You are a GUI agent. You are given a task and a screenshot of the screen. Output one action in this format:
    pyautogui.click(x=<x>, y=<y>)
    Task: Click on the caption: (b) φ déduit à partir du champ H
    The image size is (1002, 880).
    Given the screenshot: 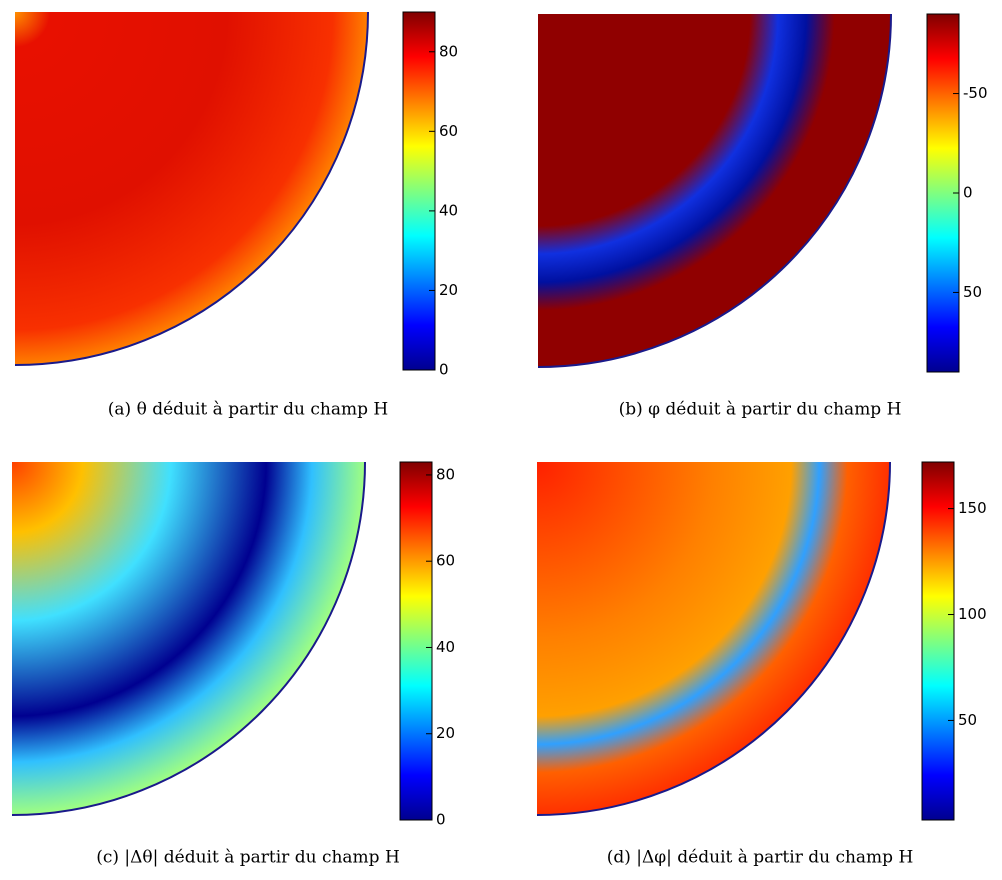 What is the action you would take?
    pyautogui.click(x=760, y=410)
    